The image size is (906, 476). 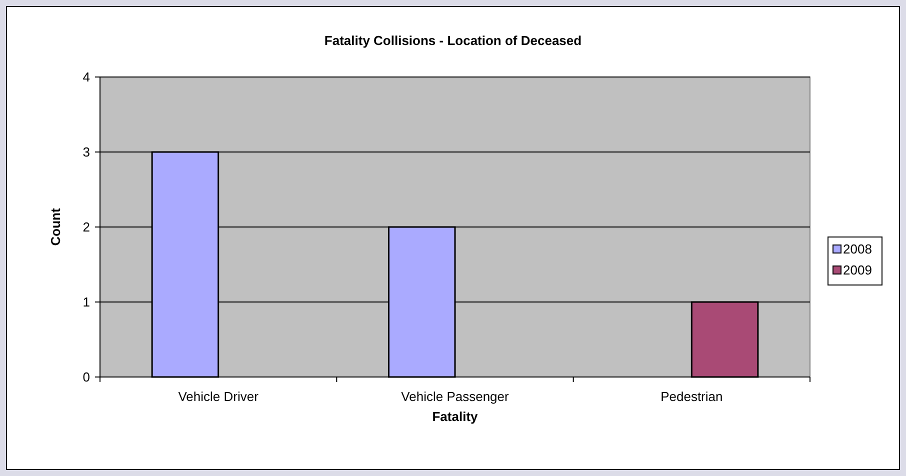 What do you see at coordinates (857, 270) in the screenshot?
I see `legend-label: 2009` at bounding box center [857, 270].